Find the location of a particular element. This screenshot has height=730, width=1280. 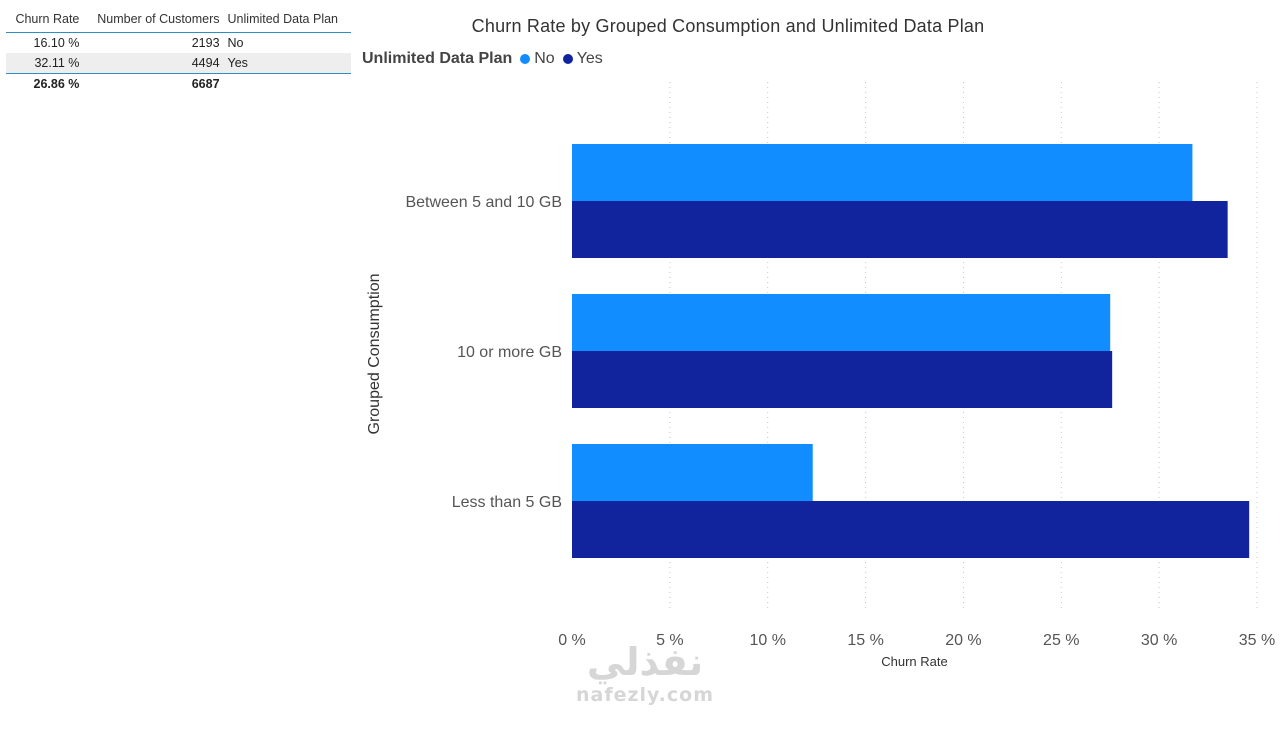

x-tick-label: 0 % is located at coordinates (572, 640).